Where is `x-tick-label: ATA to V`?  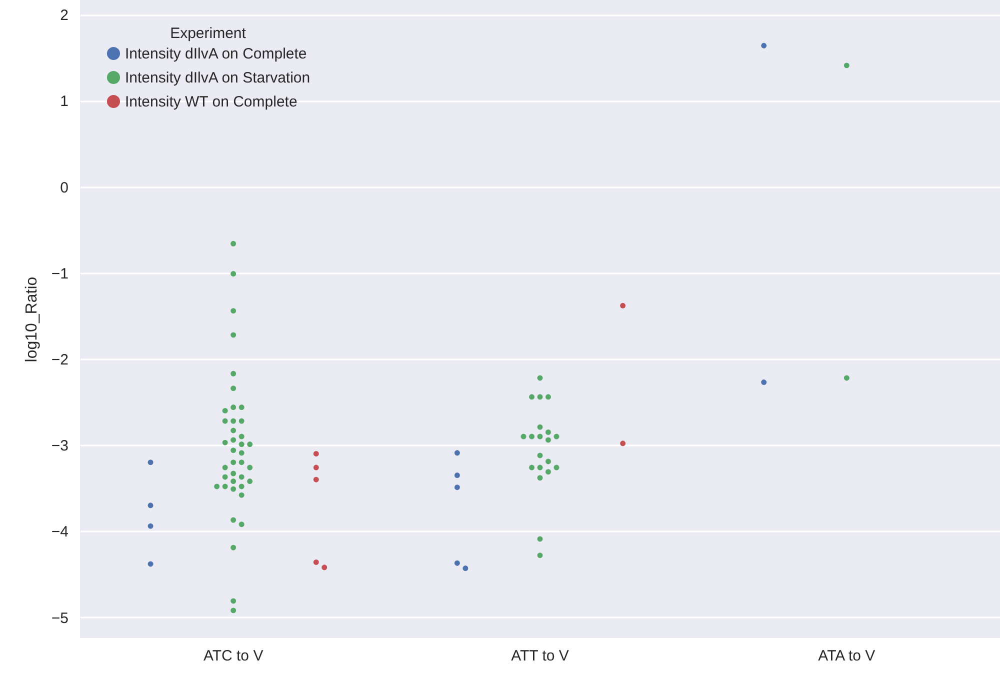 x-tick-label: ATA to V is located at coordinates (847, 656).